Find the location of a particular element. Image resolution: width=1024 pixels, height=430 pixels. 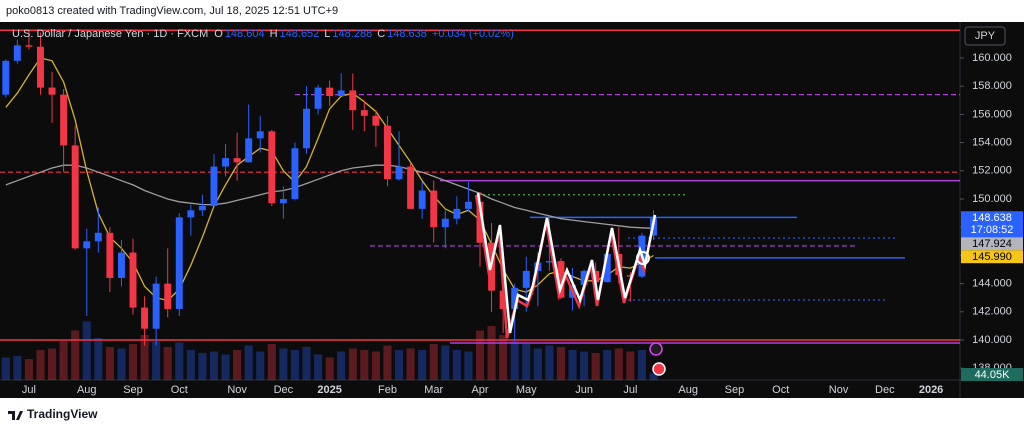

ohlc-key: H is located at coordinates (274, 34).